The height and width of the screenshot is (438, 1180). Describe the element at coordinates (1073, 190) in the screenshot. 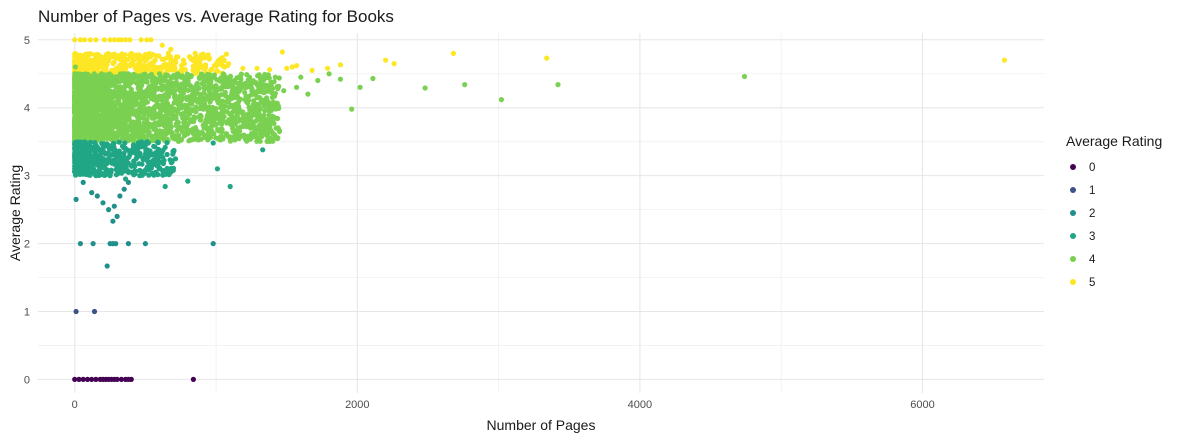

I see `legend-key` at that location.